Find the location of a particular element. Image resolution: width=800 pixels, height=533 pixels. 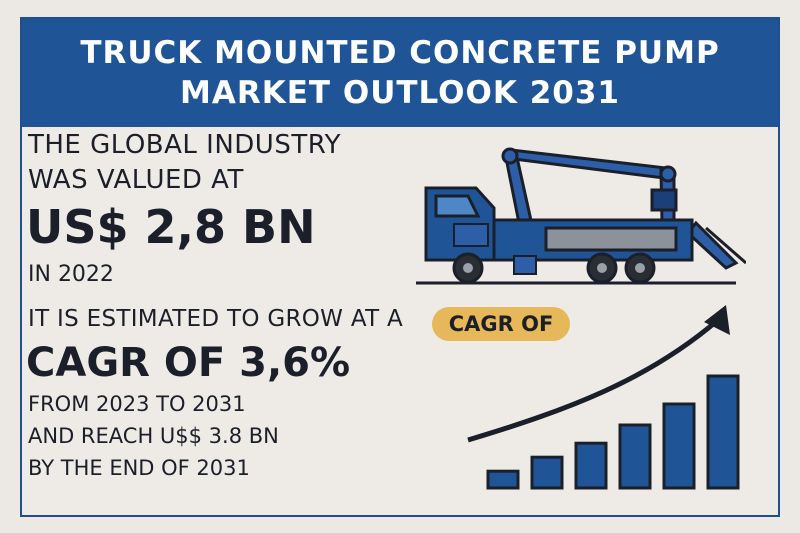

growth-period: FROM 2023 TO 2031 is located at coordinates (137, 404).